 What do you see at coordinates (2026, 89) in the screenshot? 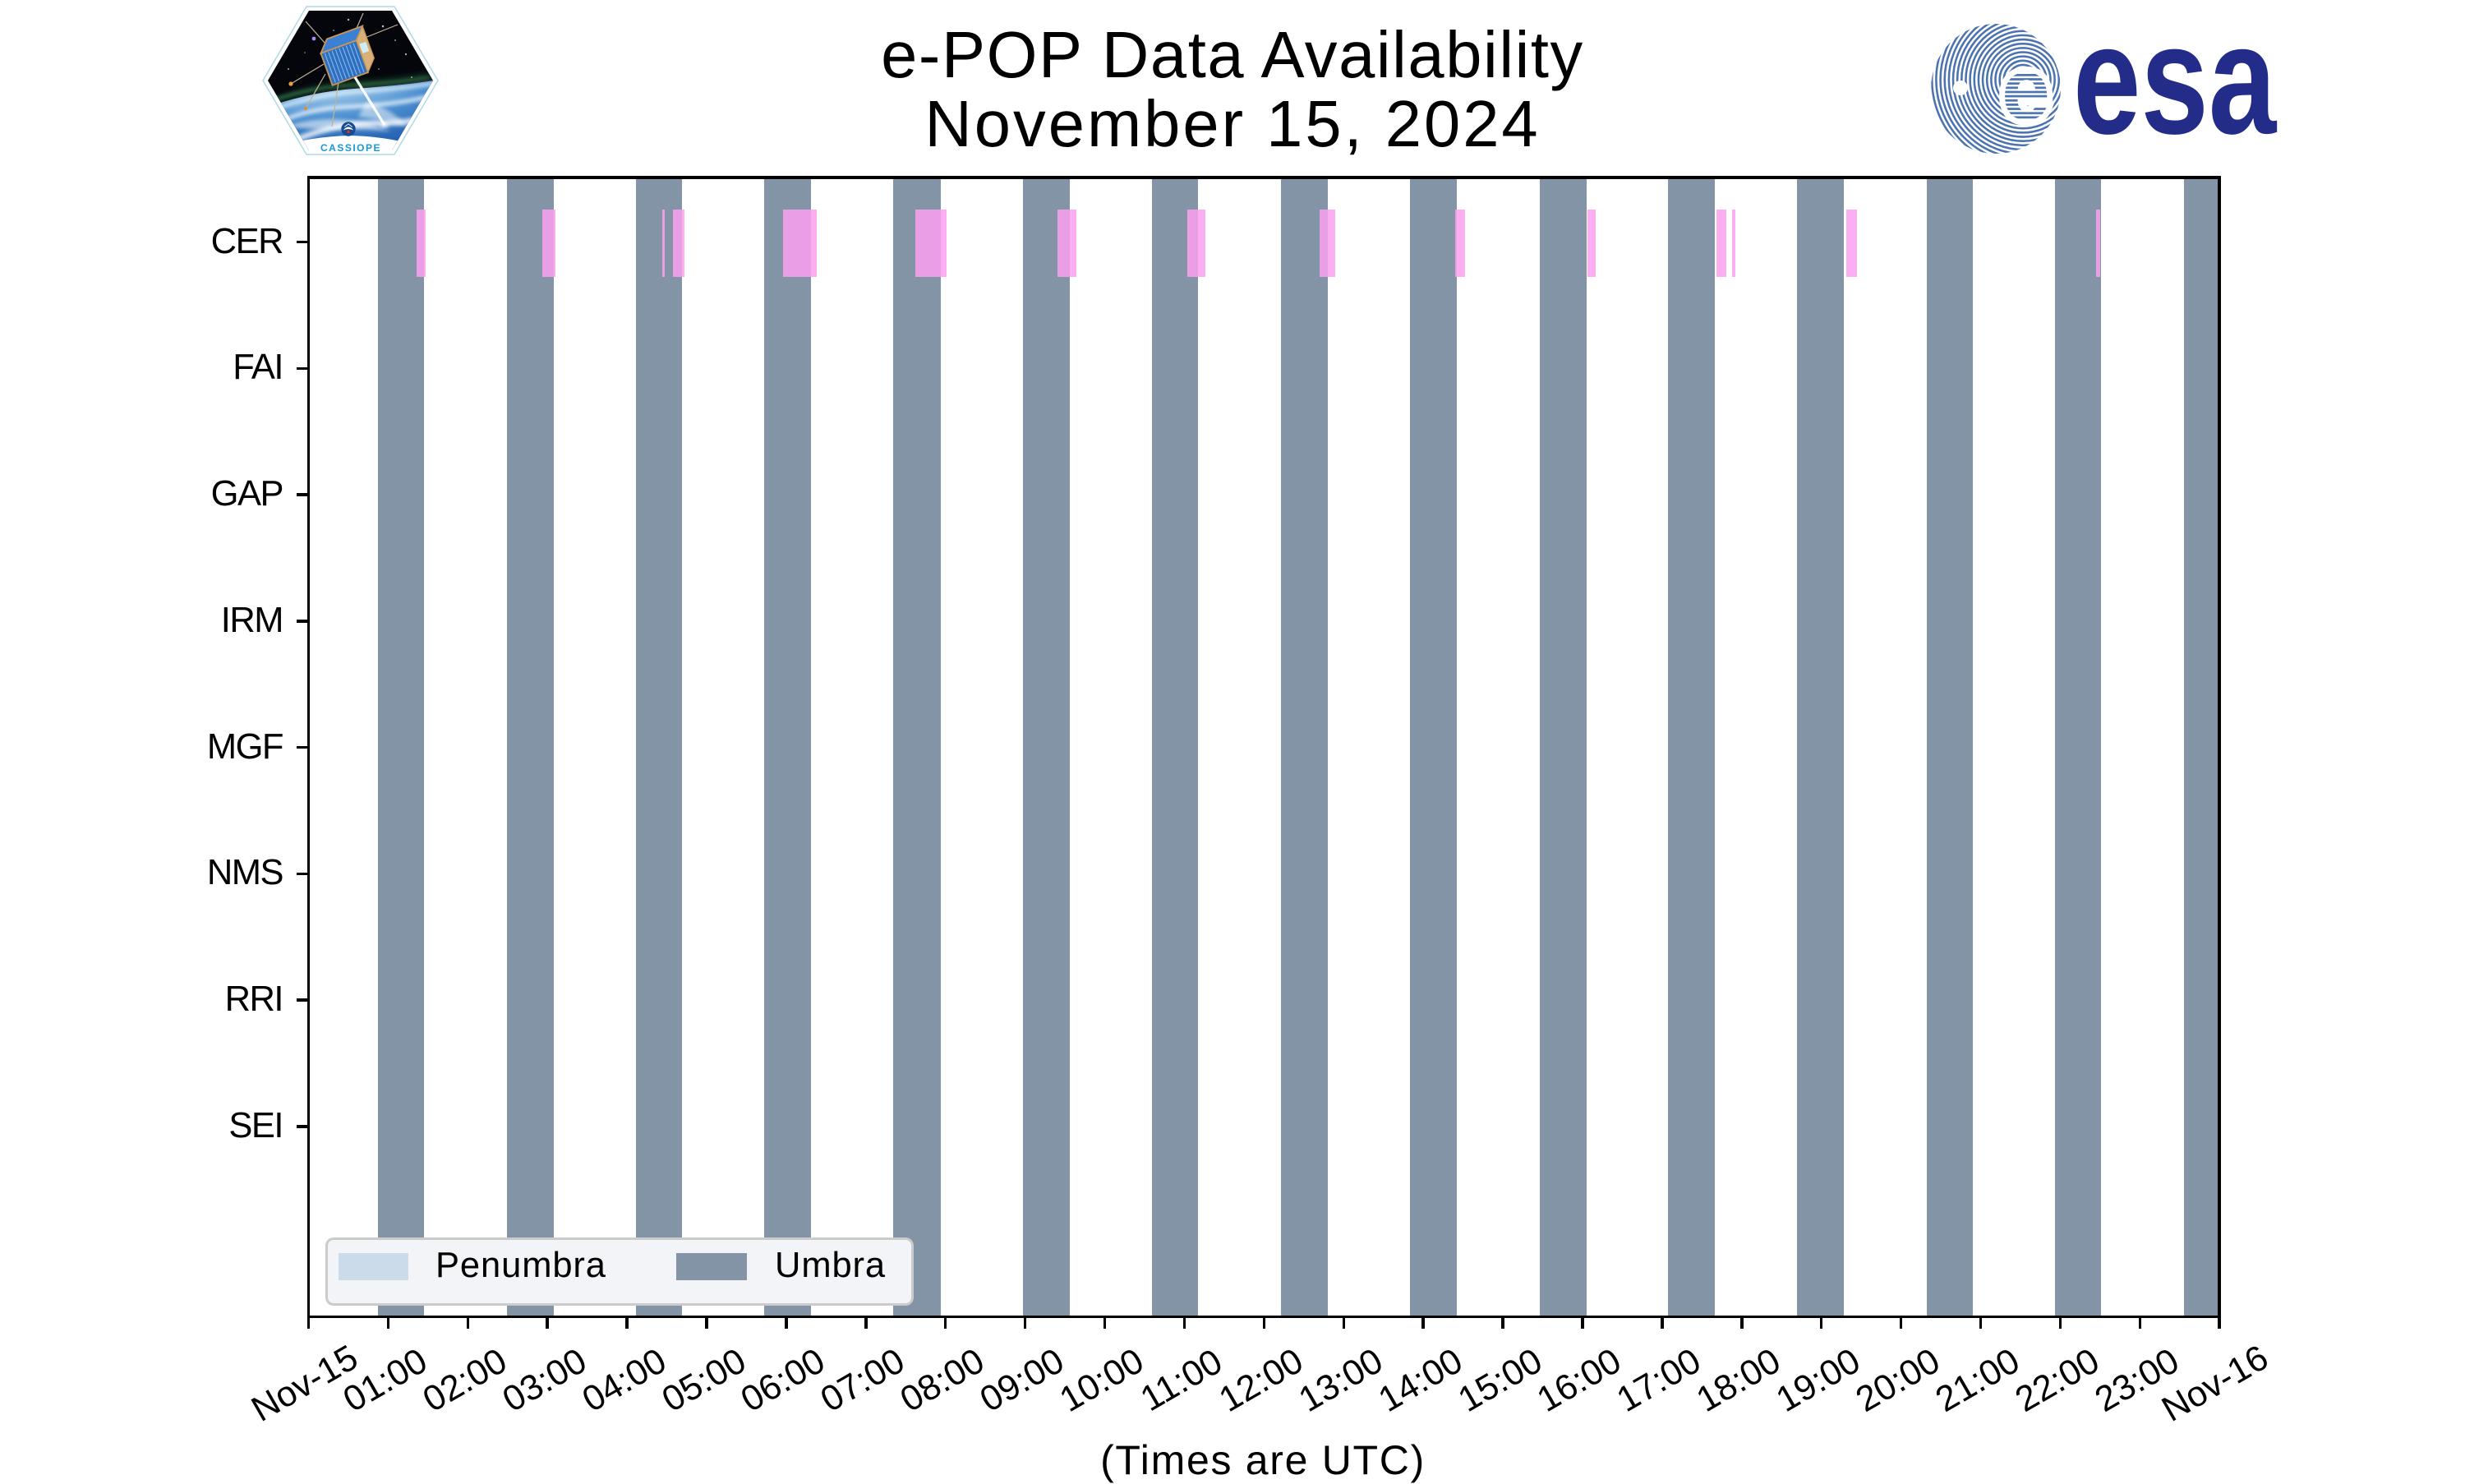
I see `svg-text: e` at bounding box center [2026, 89].